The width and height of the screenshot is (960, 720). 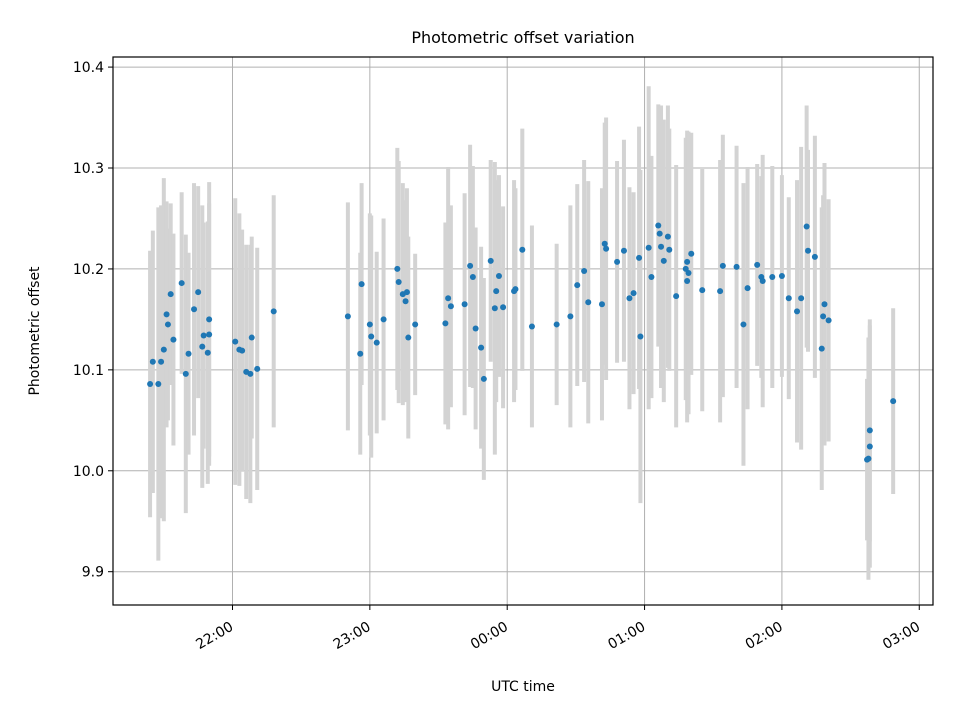 I want to click on y-tick-label: 9.9, so click(x=93, y=573).